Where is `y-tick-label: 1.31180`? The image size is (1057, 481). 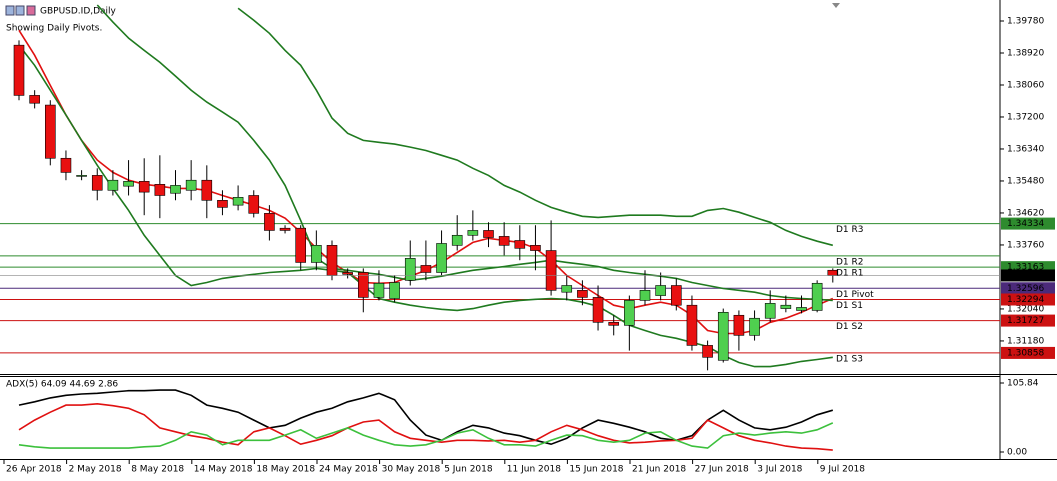
y-tick-label: 1.31180 is located at coordinates (1025, 341).